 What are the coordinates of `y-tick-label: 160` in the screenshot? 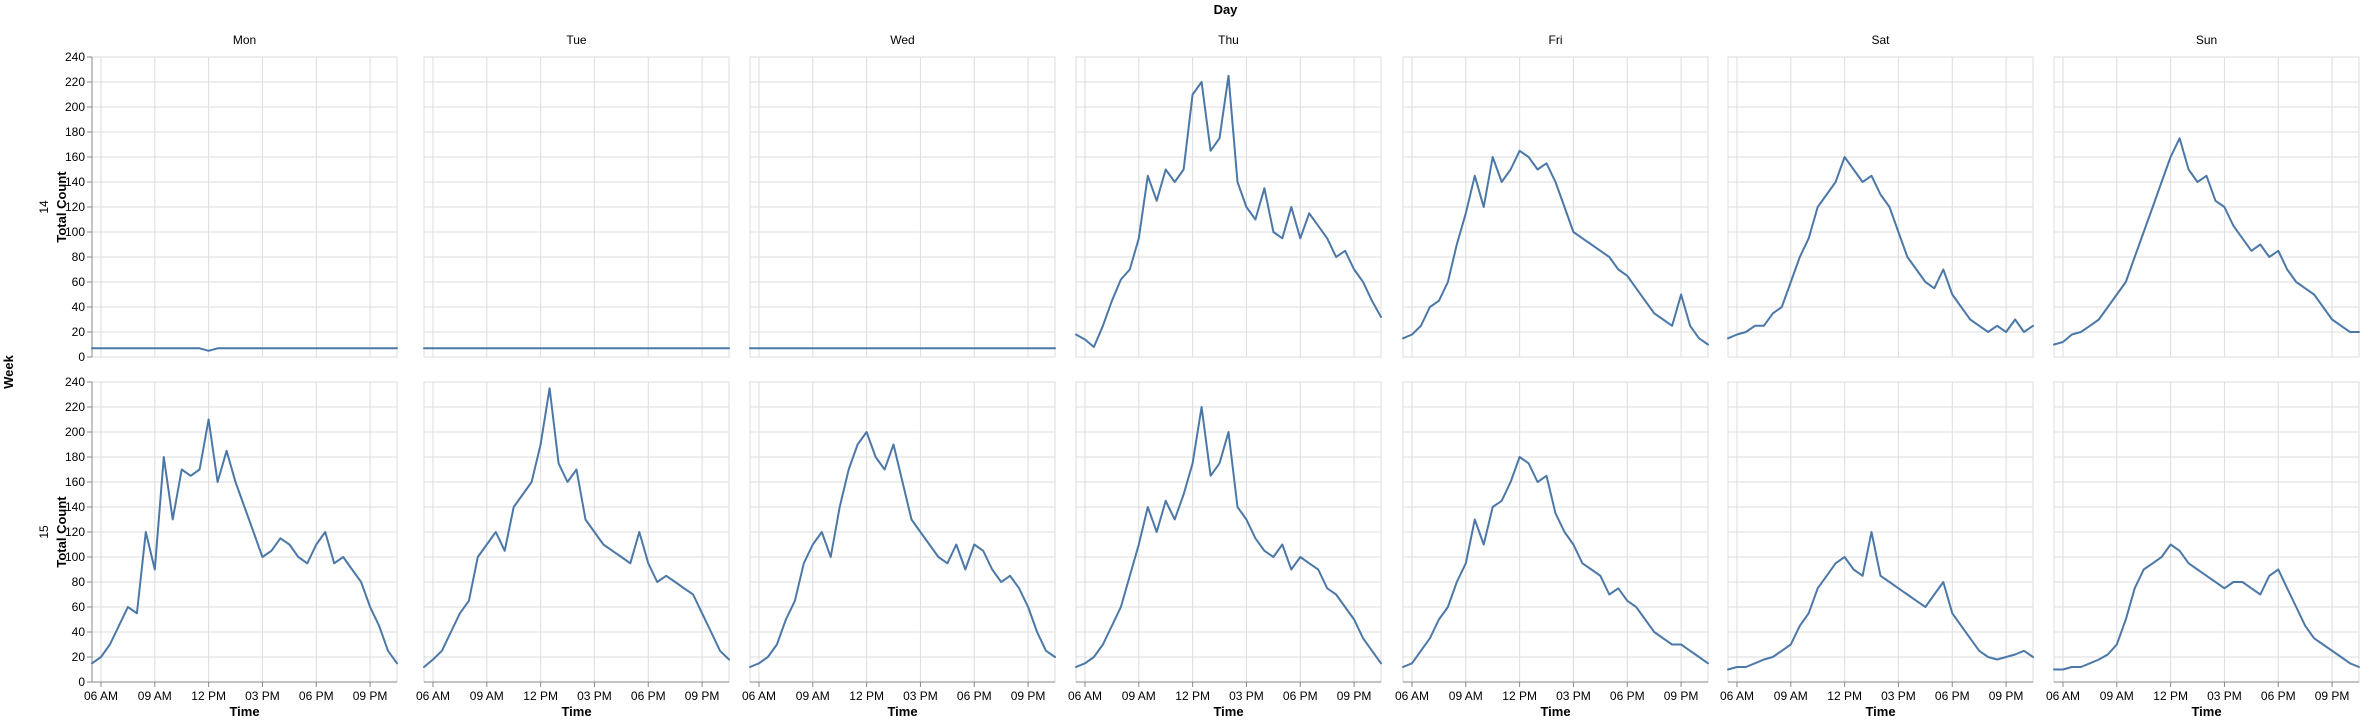 It's located at (75, 482).